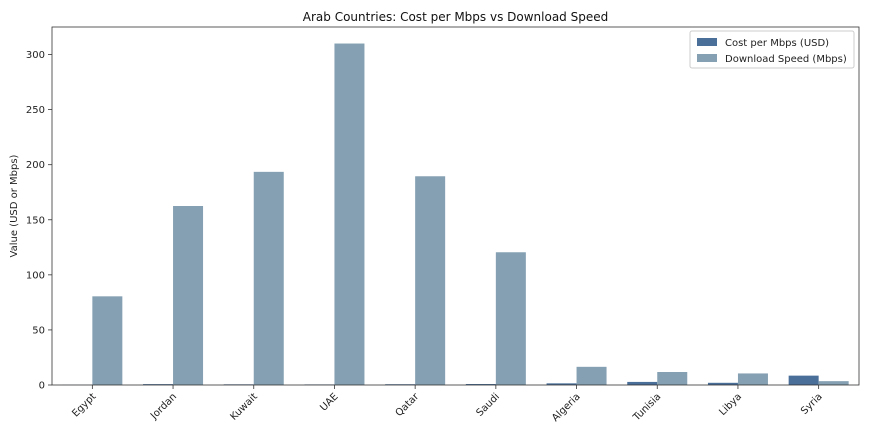 The height and width of the screenshot is (435, 870). Describe the element at coordinates (566, 407) in the screenshot. I see `x-tick-label-algeria: Algeria` at that location.